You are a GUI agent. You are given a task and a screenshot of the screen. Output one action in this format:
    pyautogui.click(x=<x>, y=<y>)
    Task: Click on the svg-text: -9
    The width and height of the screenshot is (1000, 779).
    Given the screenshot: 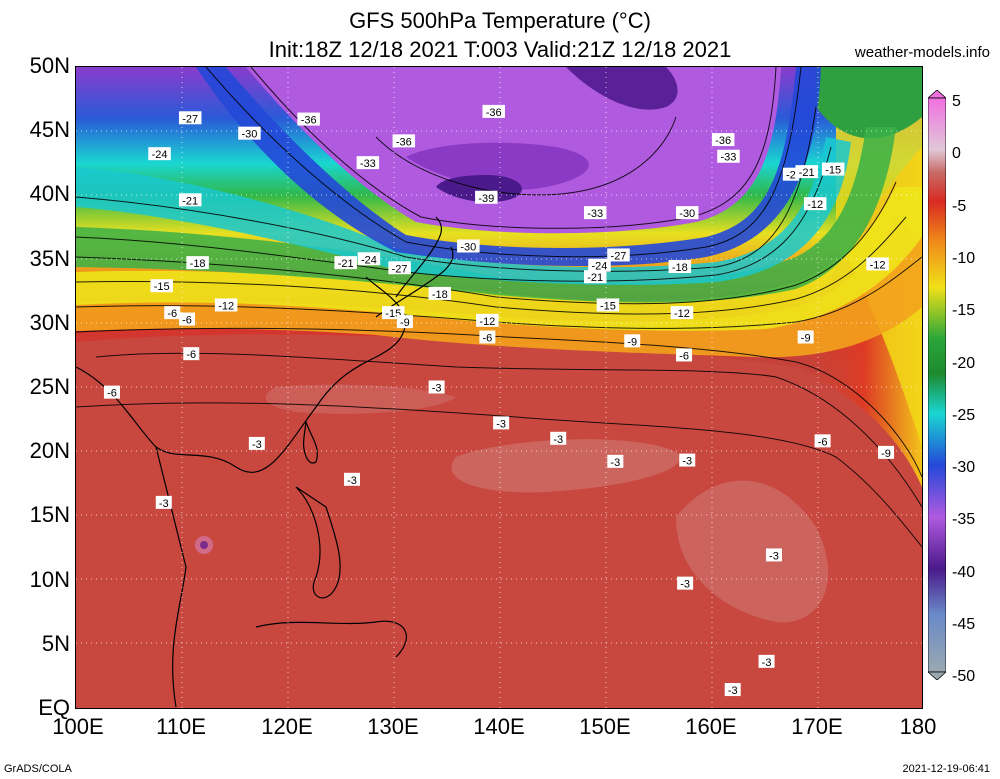 What is the action you would take?
    pyautogui.click(x=632, y=342)
    